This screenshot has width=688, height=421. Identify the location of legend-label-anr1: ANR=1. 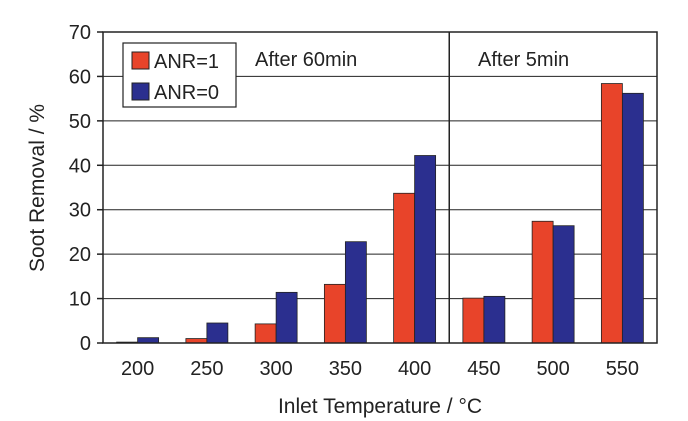
(186, 62).